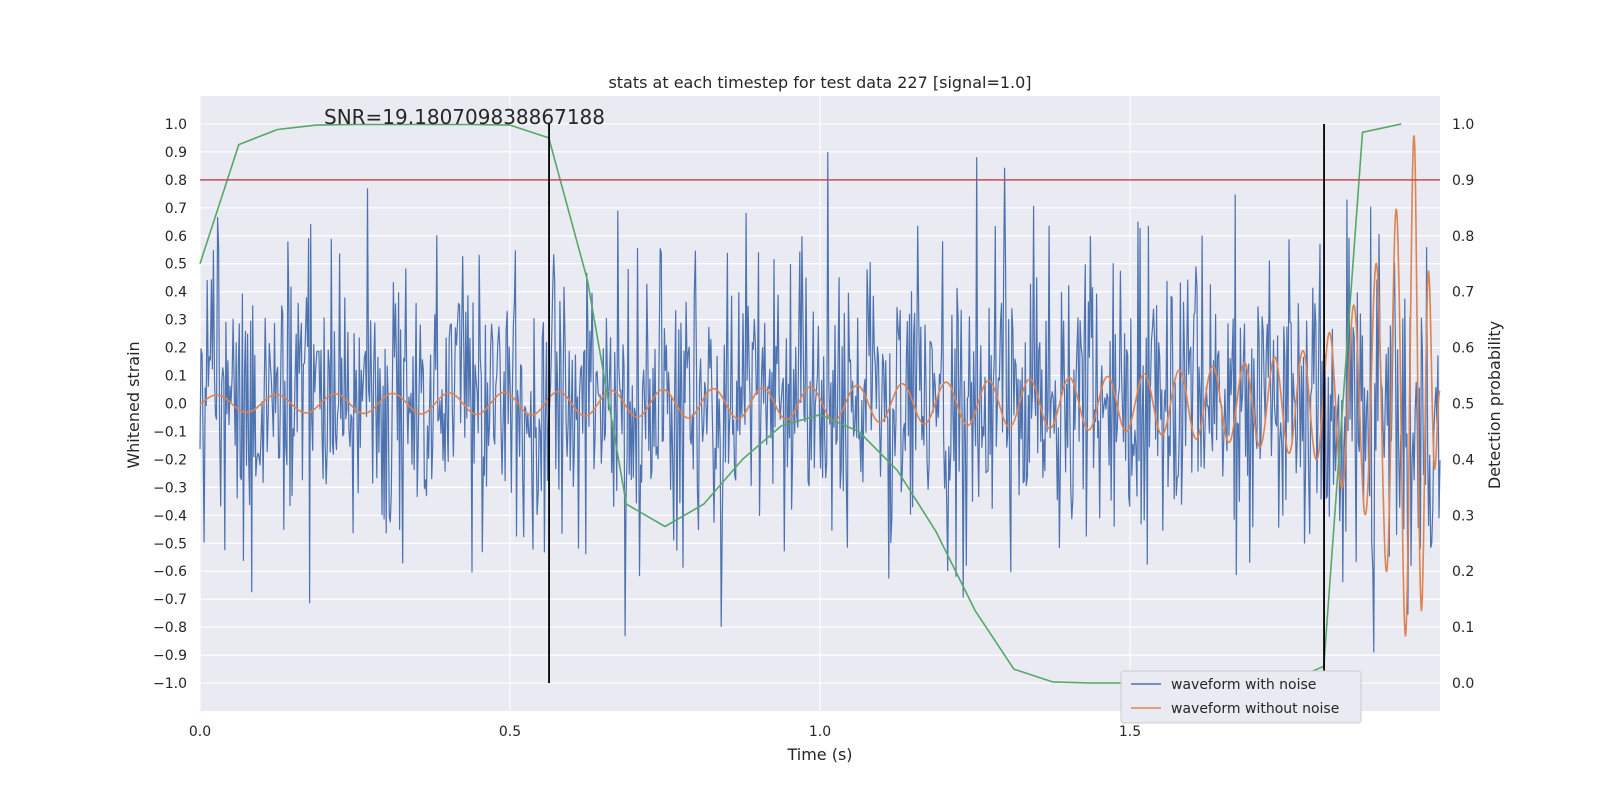 The height and width of the screenshot is (800, 1600). What do you see at coordinates (170, 432) in the screenshot?
I see `y-left-tick-label: −0.1` at bounding box center [170, 432].